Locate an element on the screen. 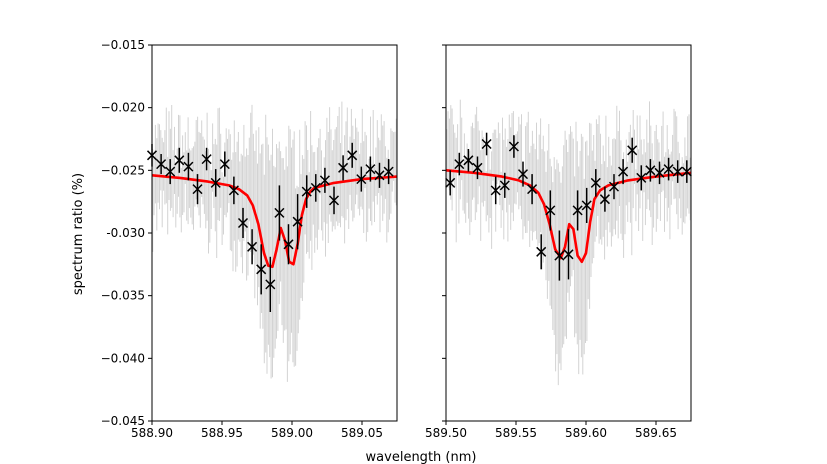 The height and width of the screenshot is (464, 827). right-model-line is located at coordinates (568, 216).